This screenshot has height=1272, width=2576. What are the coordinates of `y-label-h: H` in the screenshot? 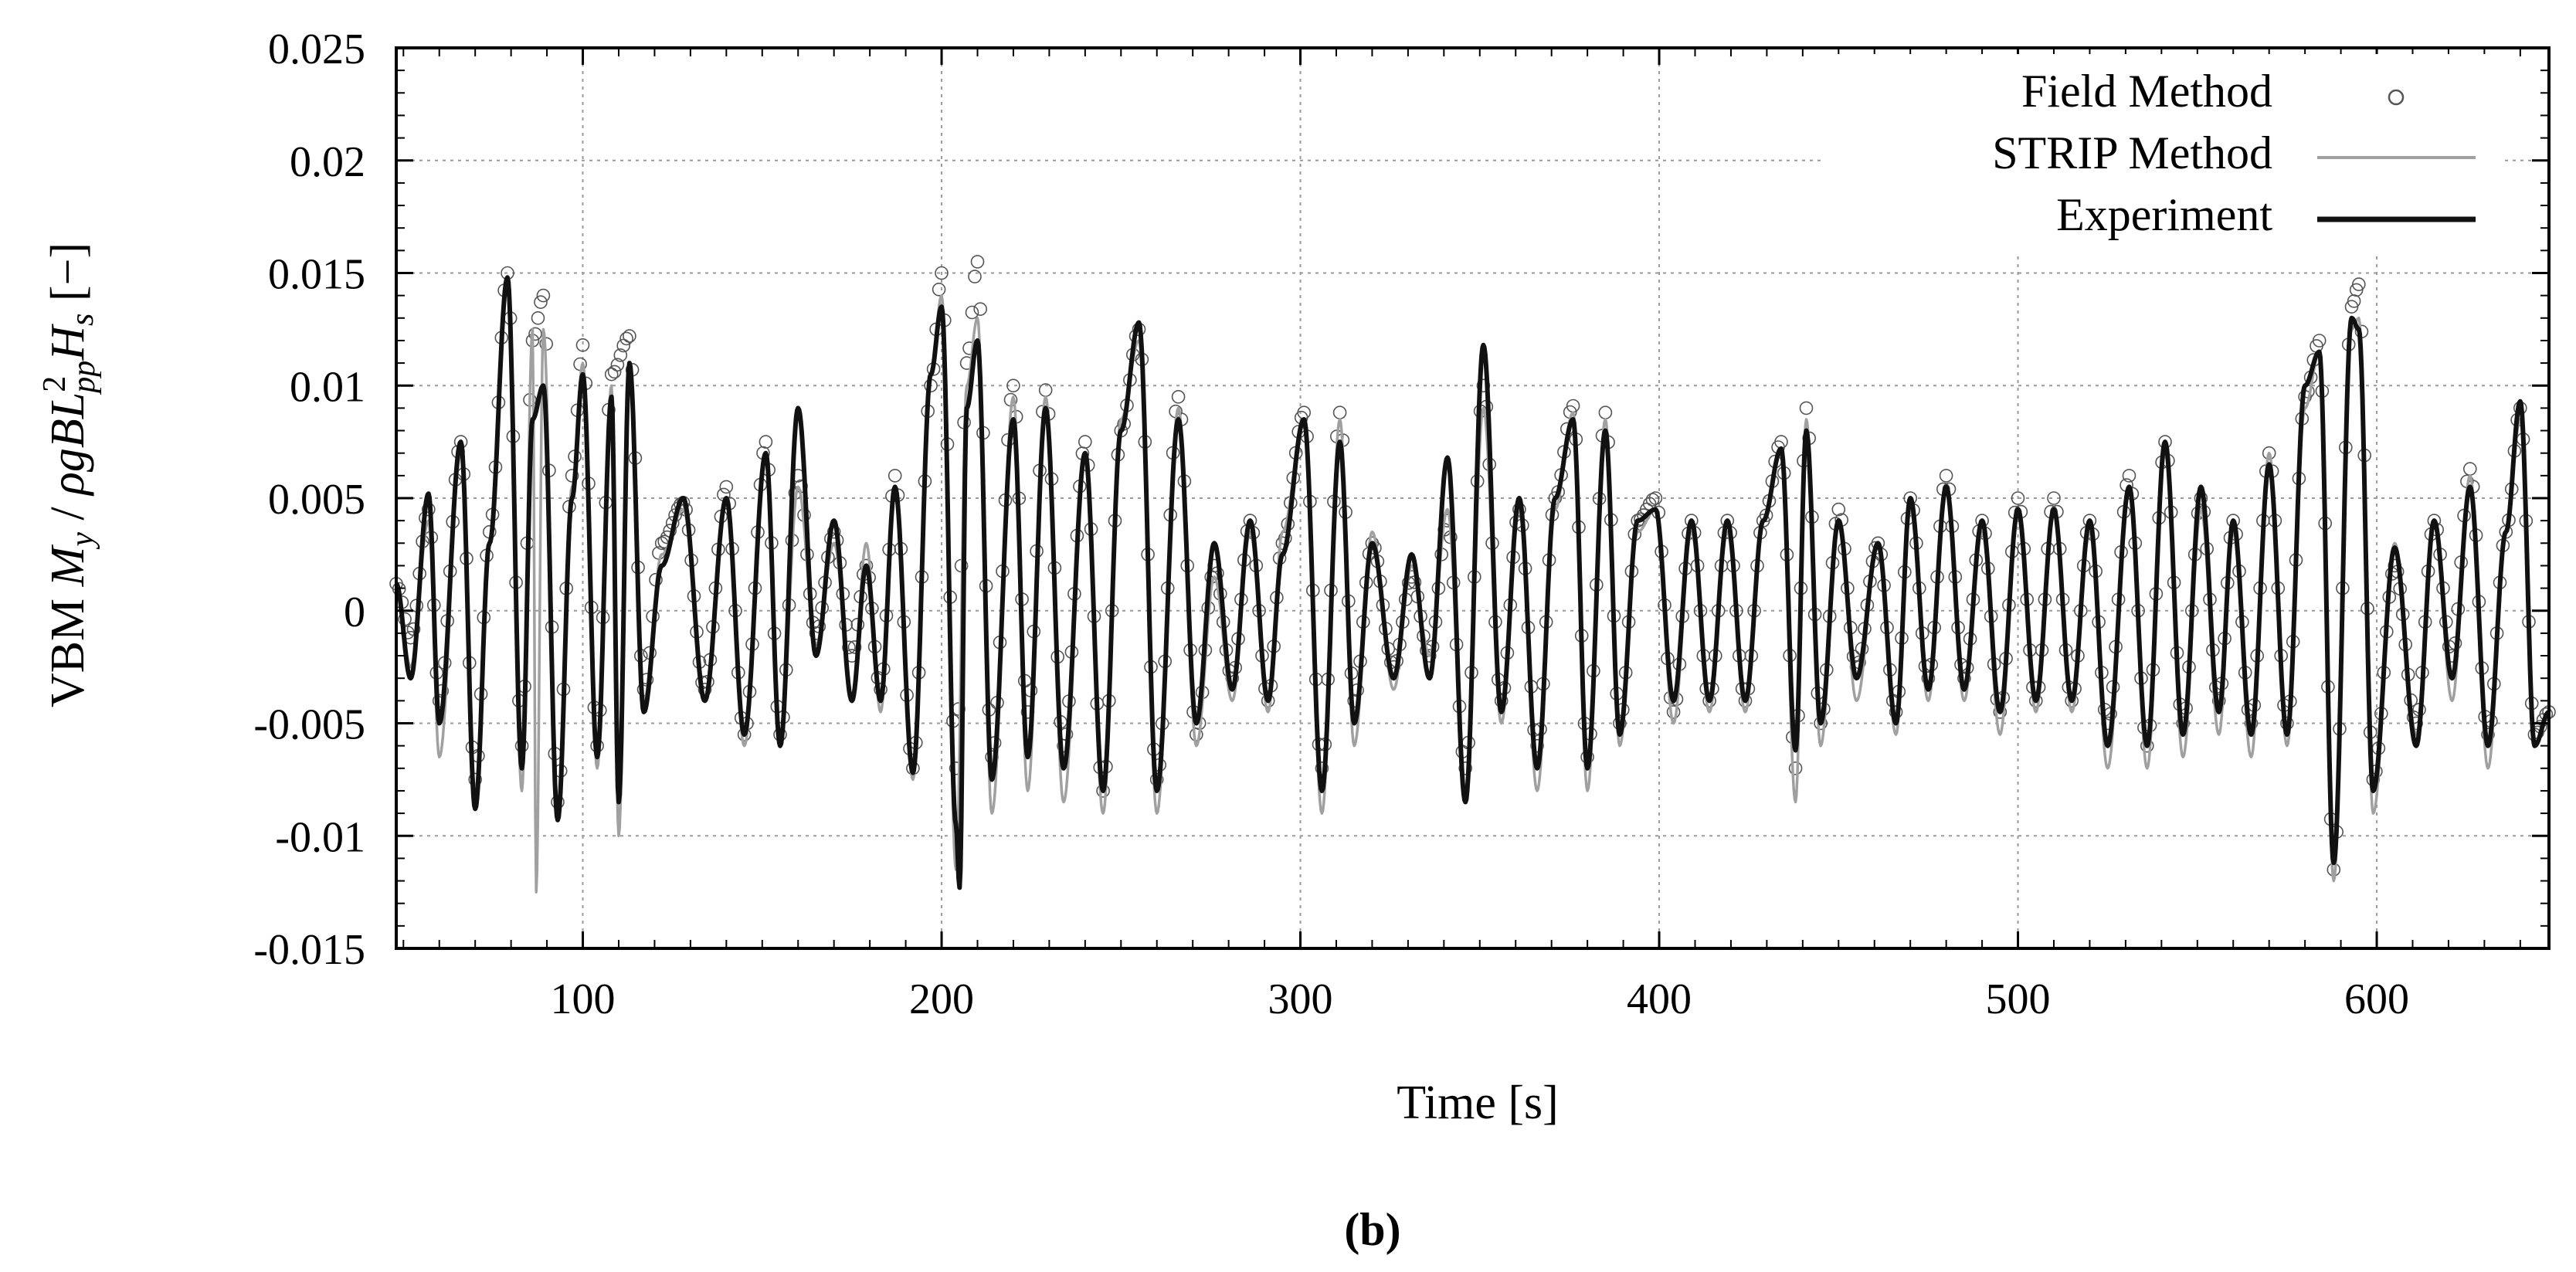 It's located at (68, 342).